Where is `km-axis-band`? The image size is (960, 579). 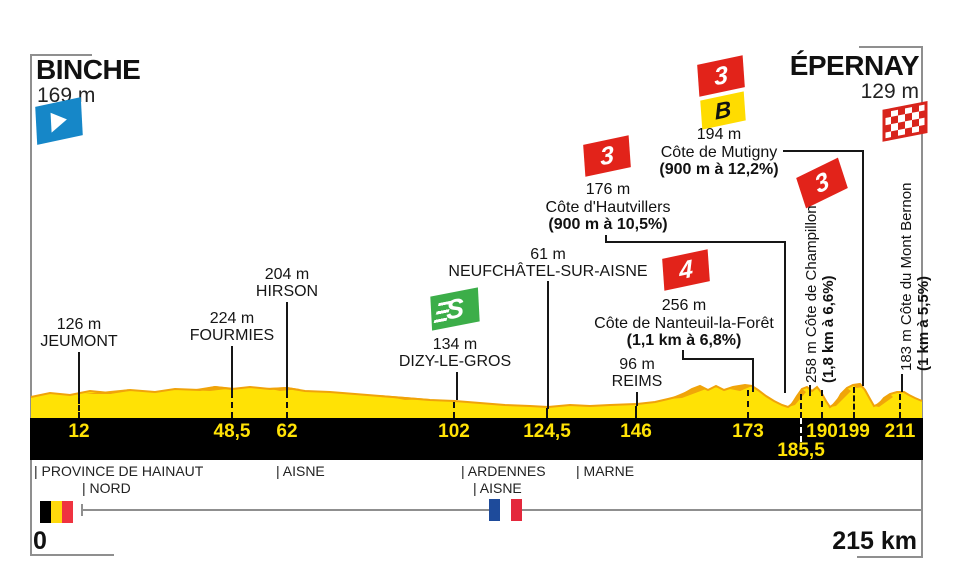 km-axis-band is located at coordinates (476, 439).